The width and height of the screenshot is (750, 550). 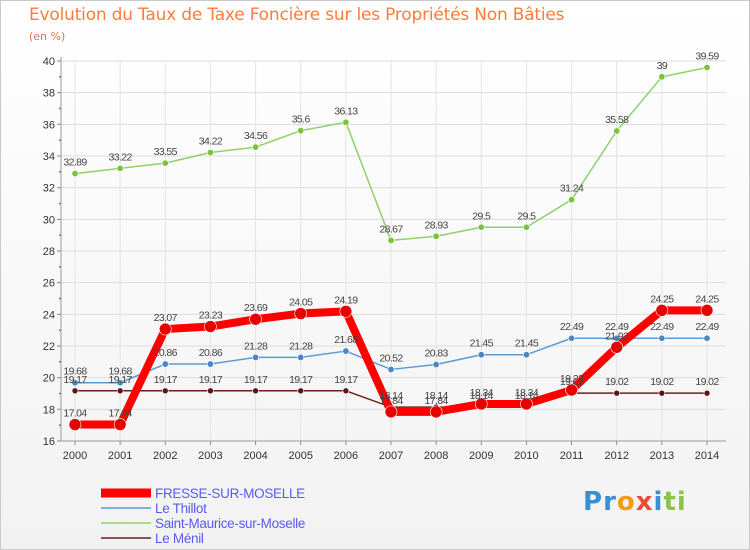 What do you see at coordinates (391, 229) in the screenshot?
I see `data-label-saint-maurice-sur-moselle: 28.67` at bounding box center [391, 229].